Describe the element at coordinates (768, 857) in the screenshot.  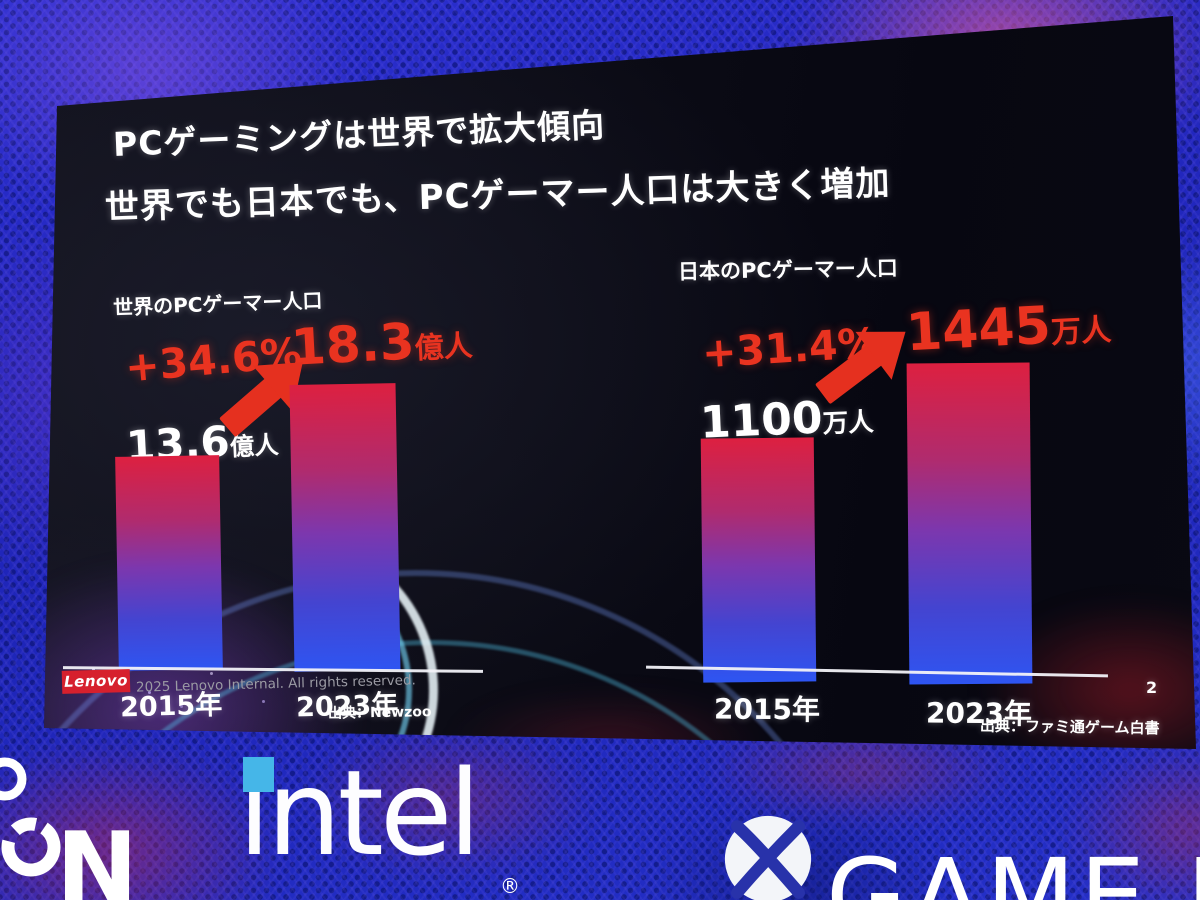
I see `xbox-sphere-icon` at that location.